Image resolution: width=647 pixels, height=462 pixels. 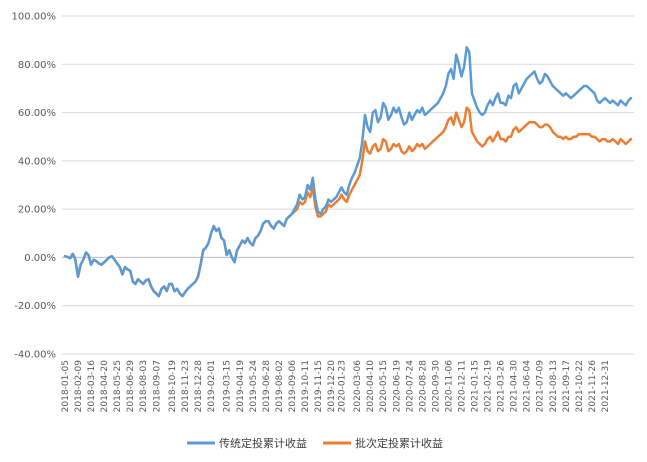 I want to click on y-tick-label: 40.00%, so click(x=37, y=161).